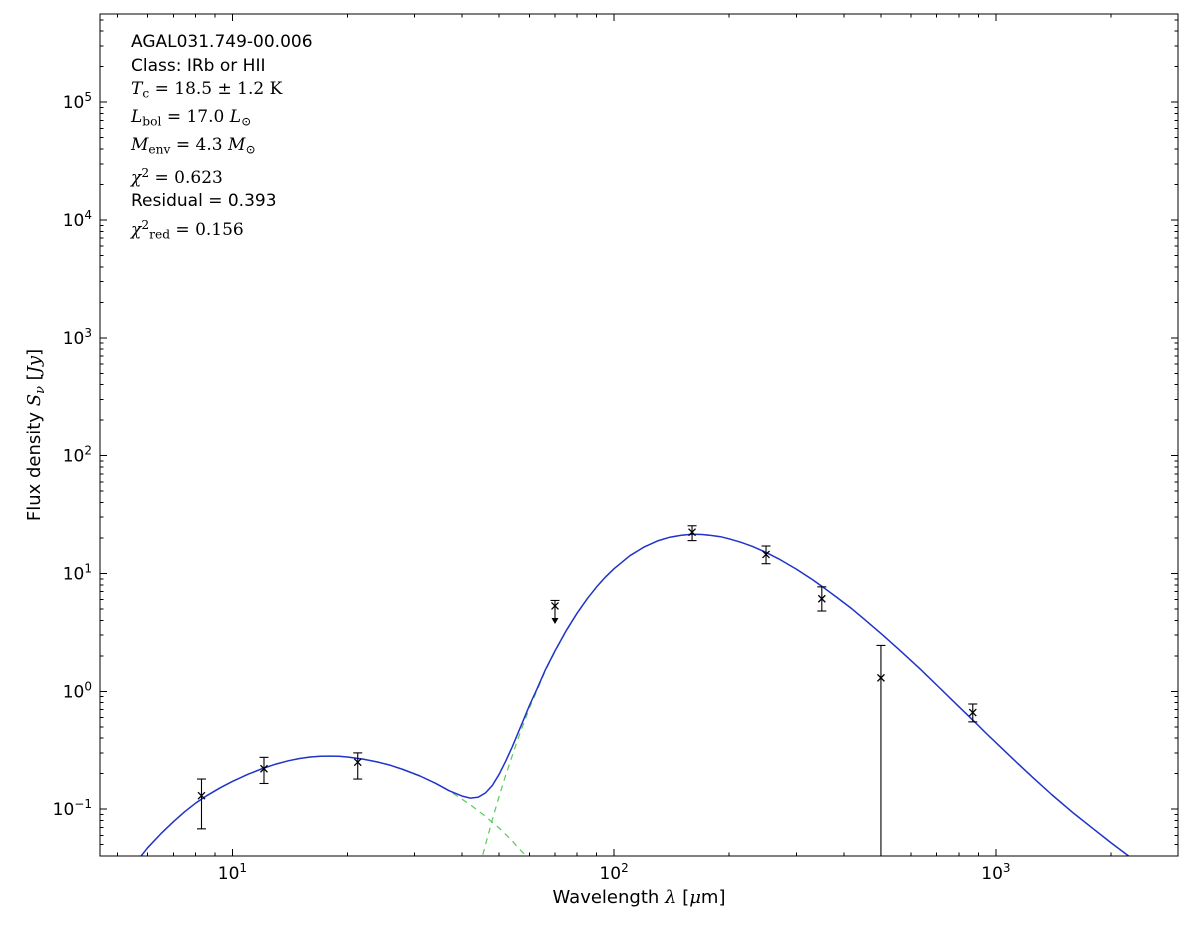 The height and width of the screenshot is (933, 1200). Describe the element at coordinates (35, 400) in the screenshot. I see `label-part: S` at that location.